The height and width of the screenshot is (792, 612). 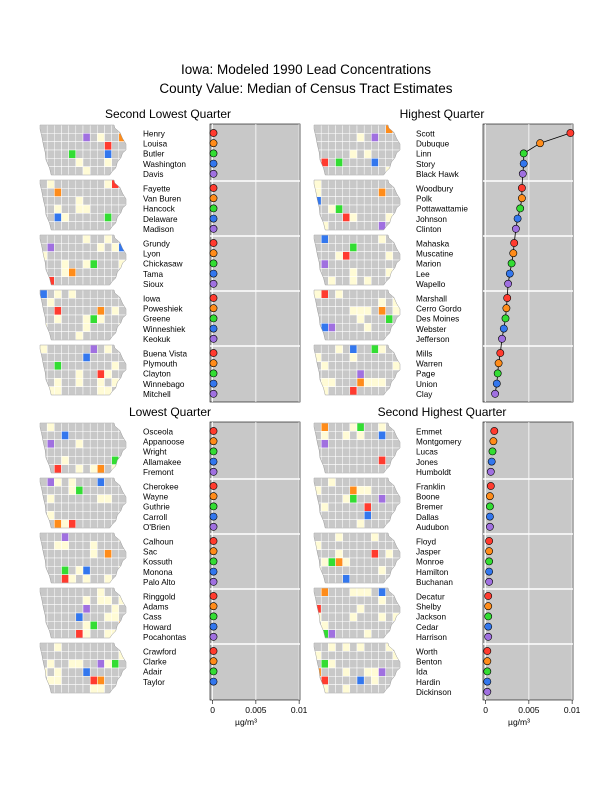 What do you see at coordinates (429, 507) in the screenshot?
I see `county-label: Bremer` at bounding box center [429, 507].